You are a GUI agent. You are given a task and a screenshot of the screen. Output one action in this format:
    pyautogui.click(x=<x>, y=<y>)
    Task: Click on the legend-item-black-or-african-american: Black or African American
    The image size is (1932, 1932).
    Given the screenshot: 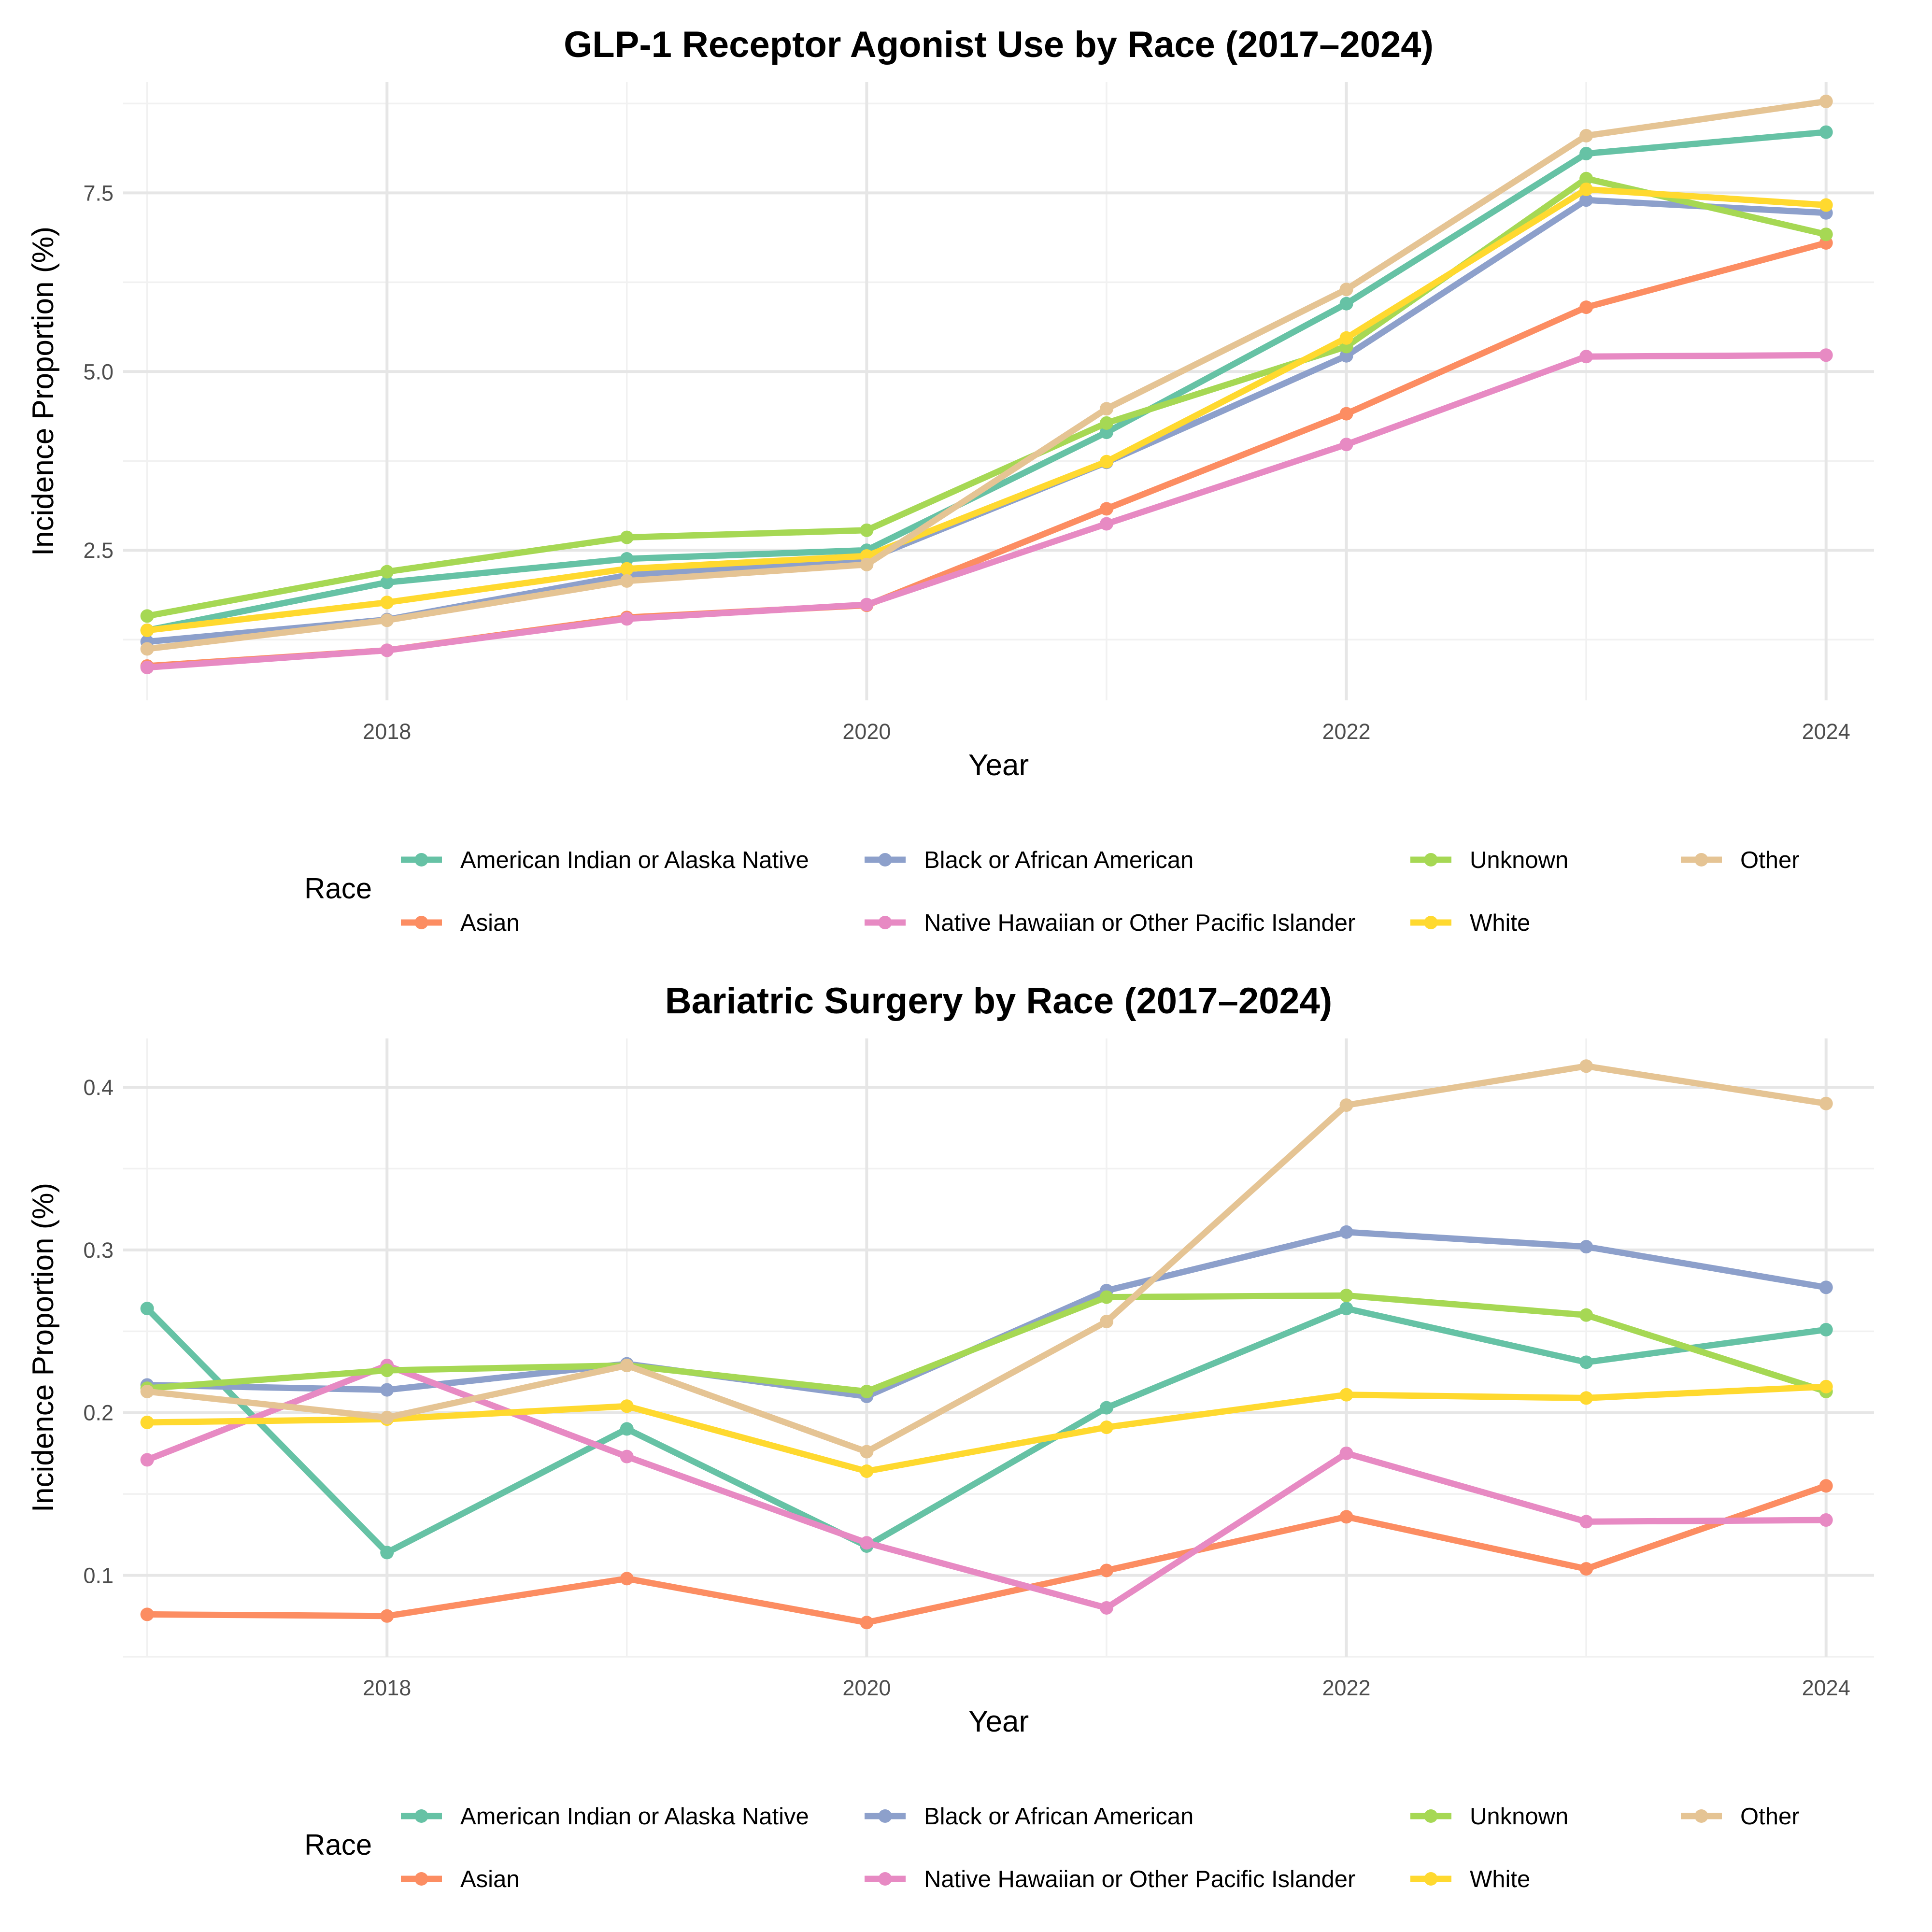 What is the action you would take?
    pyautogui.click(x=1029, y=1817)
    